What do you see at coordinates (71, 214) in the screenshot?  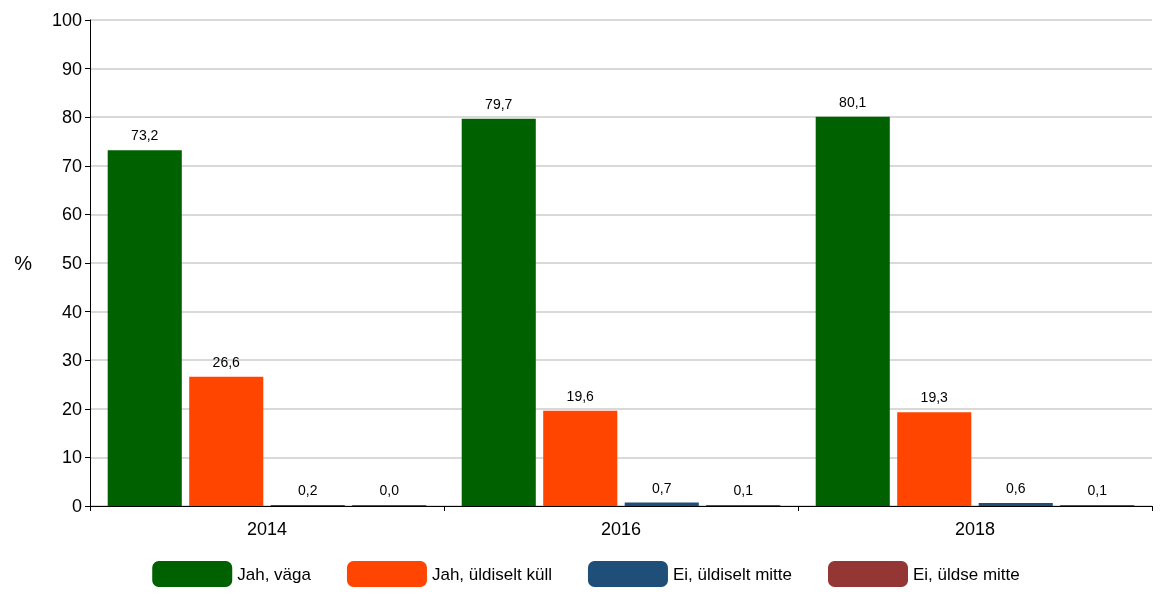 I see `y-tick-label: 60` at bounding box center [71, 214].